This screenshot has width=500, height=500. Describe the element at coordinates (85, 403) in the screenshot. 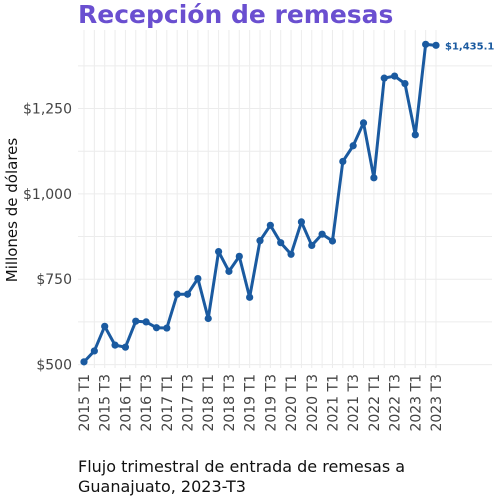

I see `x-tick-label: 2015 T1` at that location.